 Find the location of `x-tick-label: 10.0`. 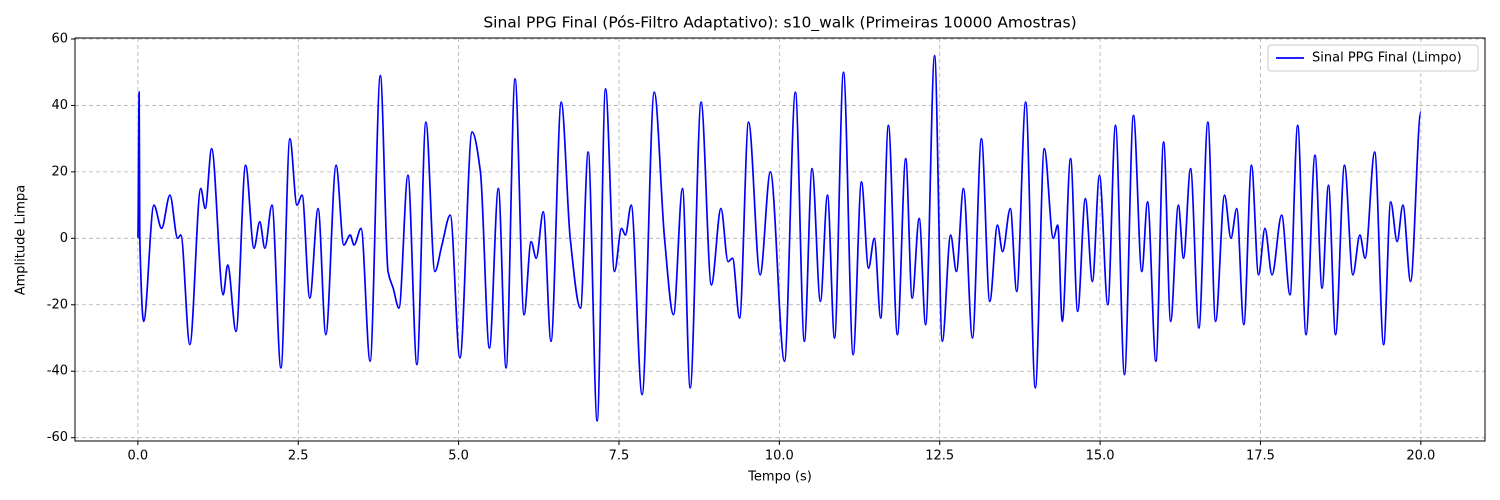

x-tick-label: 10.0 is located at coordinates (779, 456).